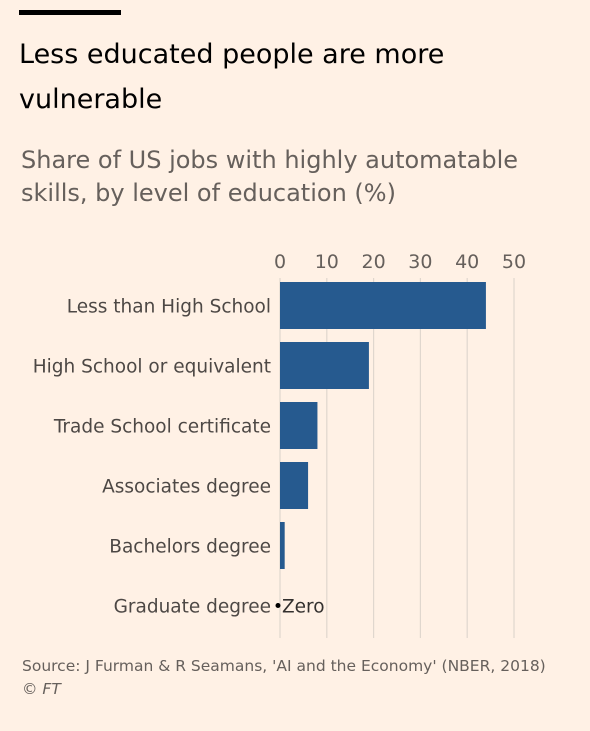 Image resolution: width=590 pixels, height=731 pixels. I want to click on x-tick-label-20: 20, so click(374, 262).